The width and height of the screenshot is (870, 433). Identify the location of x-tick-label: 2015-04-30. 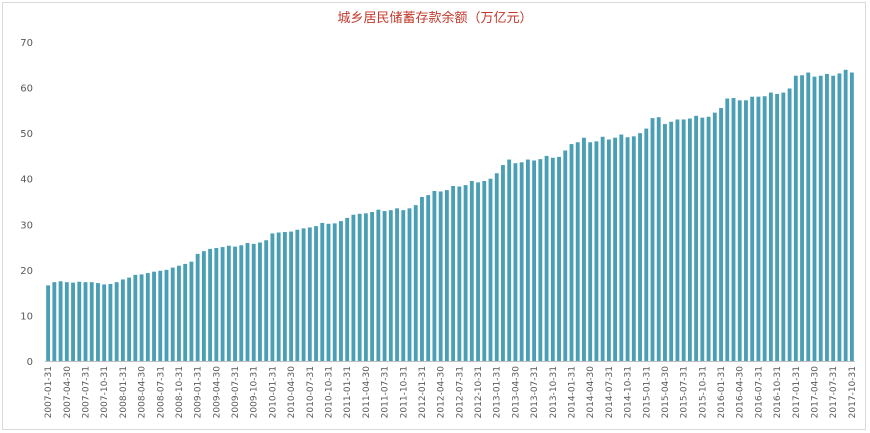
(666, 392).